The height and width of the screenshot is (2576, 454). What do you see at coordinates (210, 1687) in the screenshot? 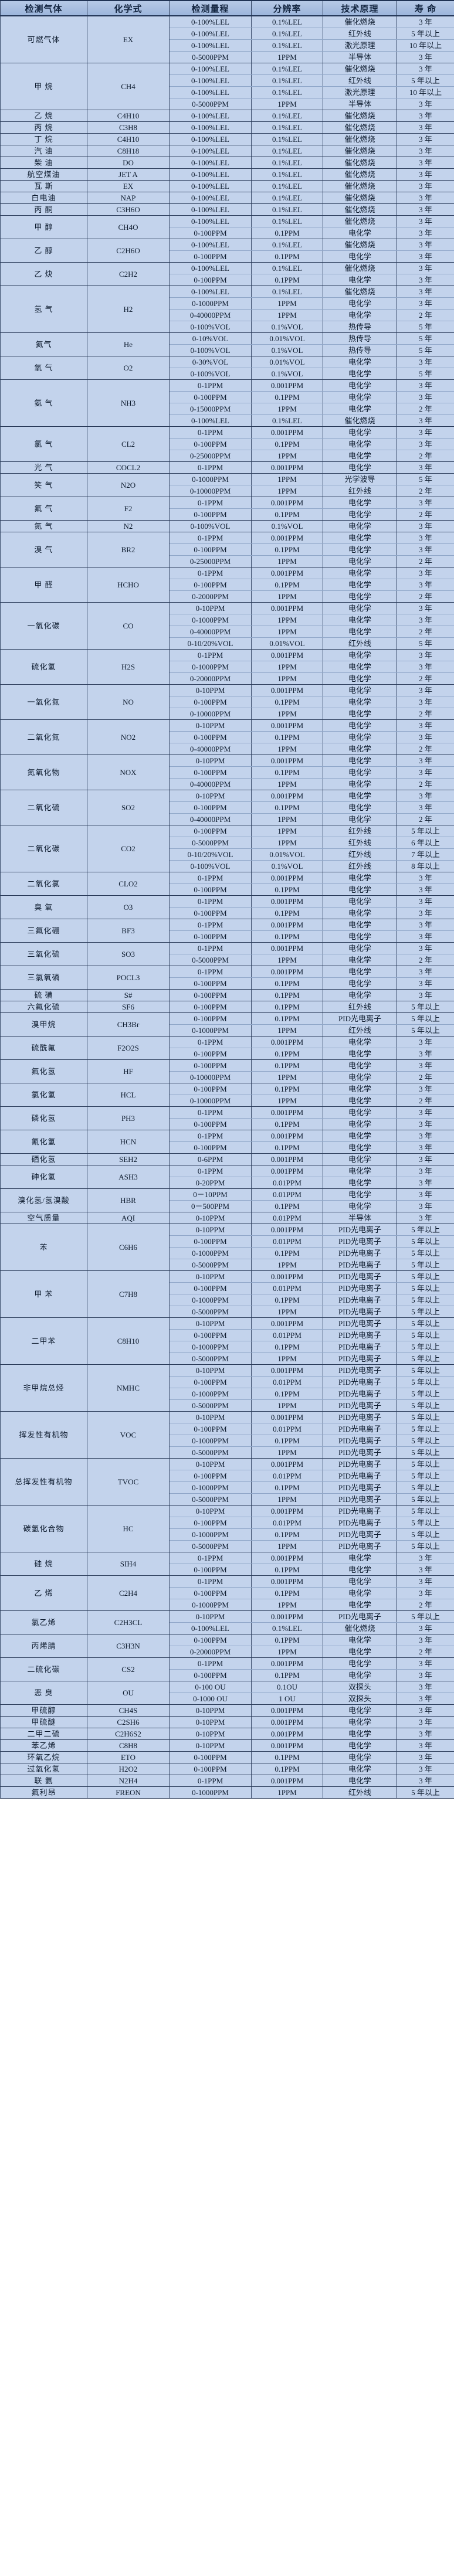
I see `cell-detection-range: 0-100 OU` at bounding box center [210, 1687].